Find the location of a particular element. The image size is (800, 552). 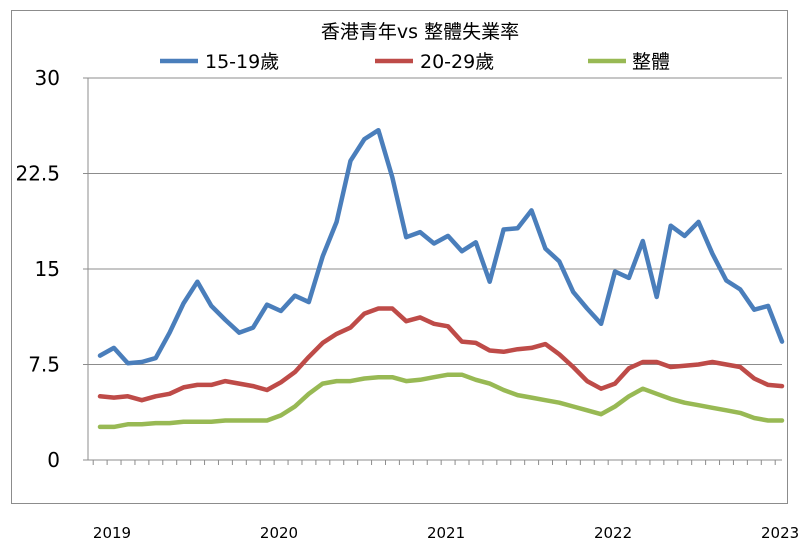

legend-label-2: 整體 is located at coordinates (651, 62).